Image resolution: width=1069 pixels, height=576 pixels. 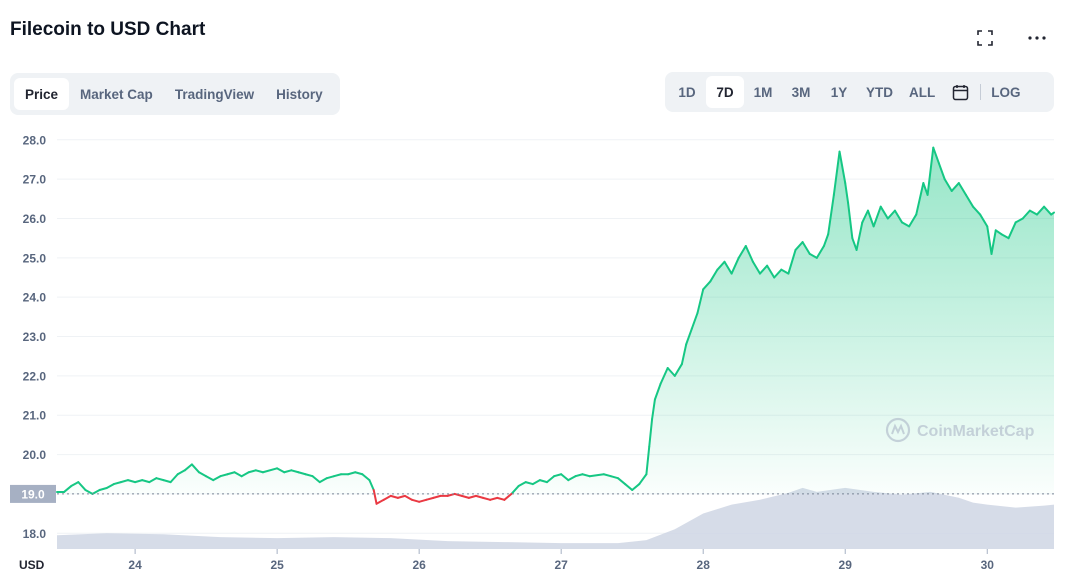 What do you see at coordinates (1011, 38) in the screenshot?
I see `chart-corner-actions` at bounding box center [1011, 38].